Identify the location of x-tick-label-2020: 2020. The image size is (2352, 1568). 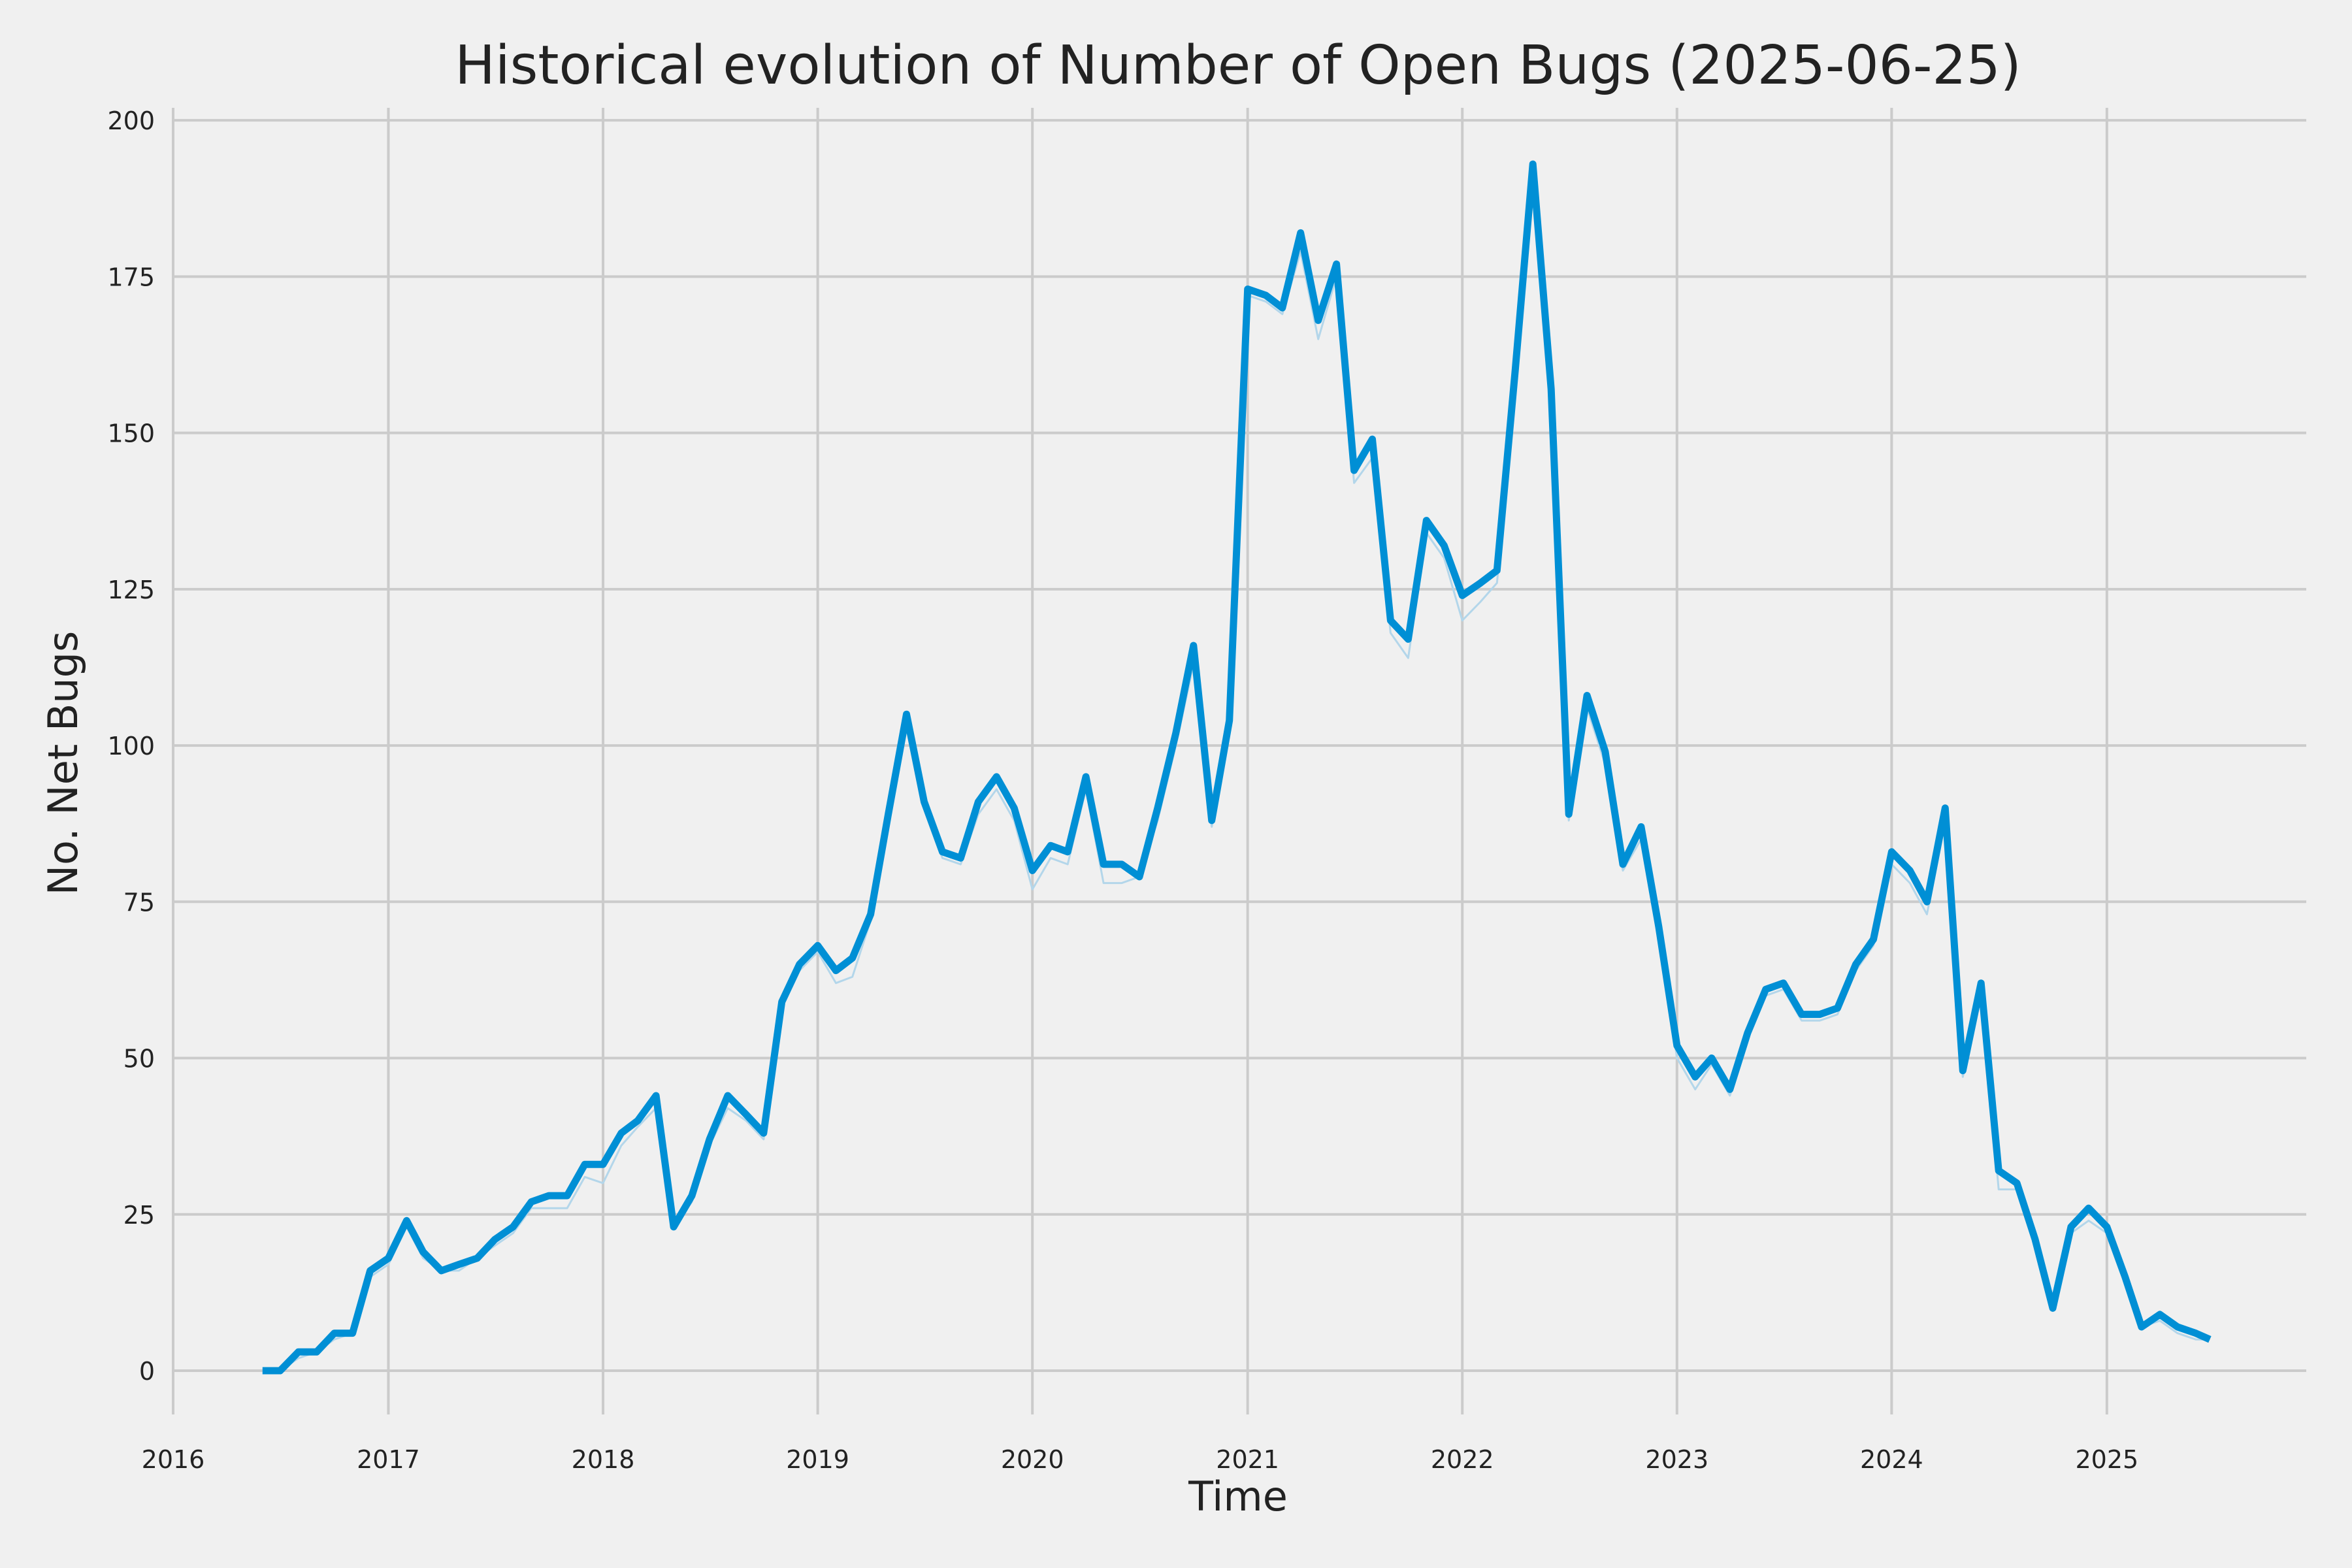
(1032, 1459).